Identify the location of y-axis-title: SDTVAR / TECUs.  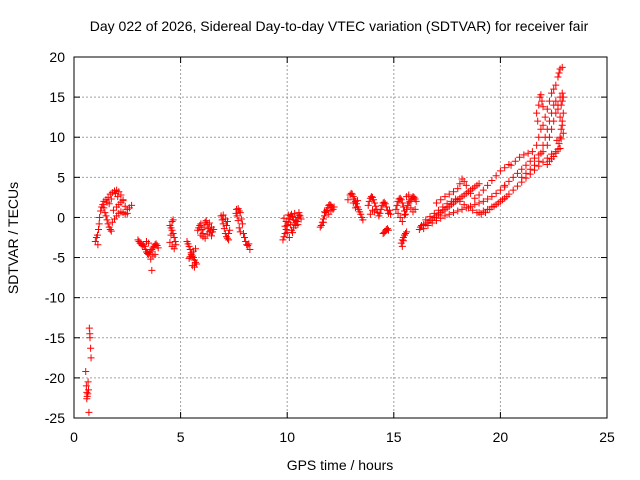
(13, 238).